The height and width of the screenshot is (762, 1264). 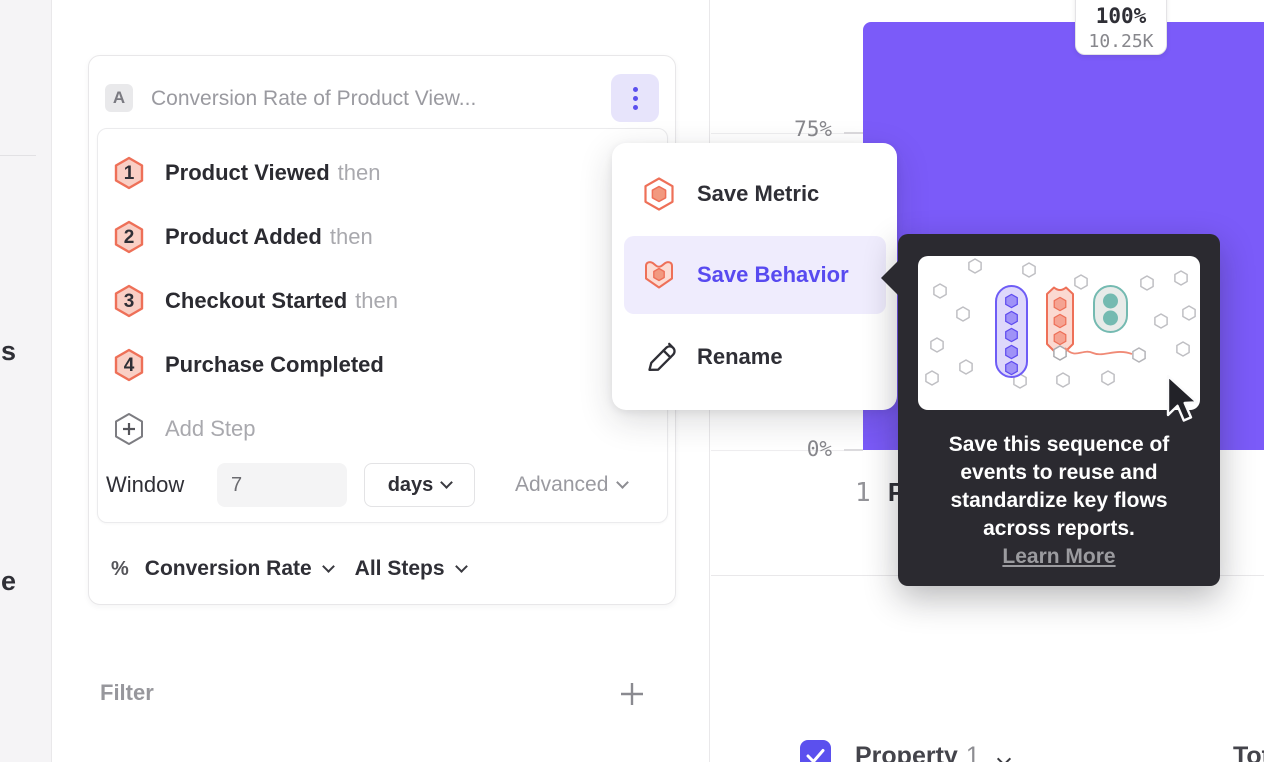 What do you see at coordinates (383, 237) in the screenshot?
I see `funnel-step-row: 2 Product Added then` at bounding box center [383, 237].